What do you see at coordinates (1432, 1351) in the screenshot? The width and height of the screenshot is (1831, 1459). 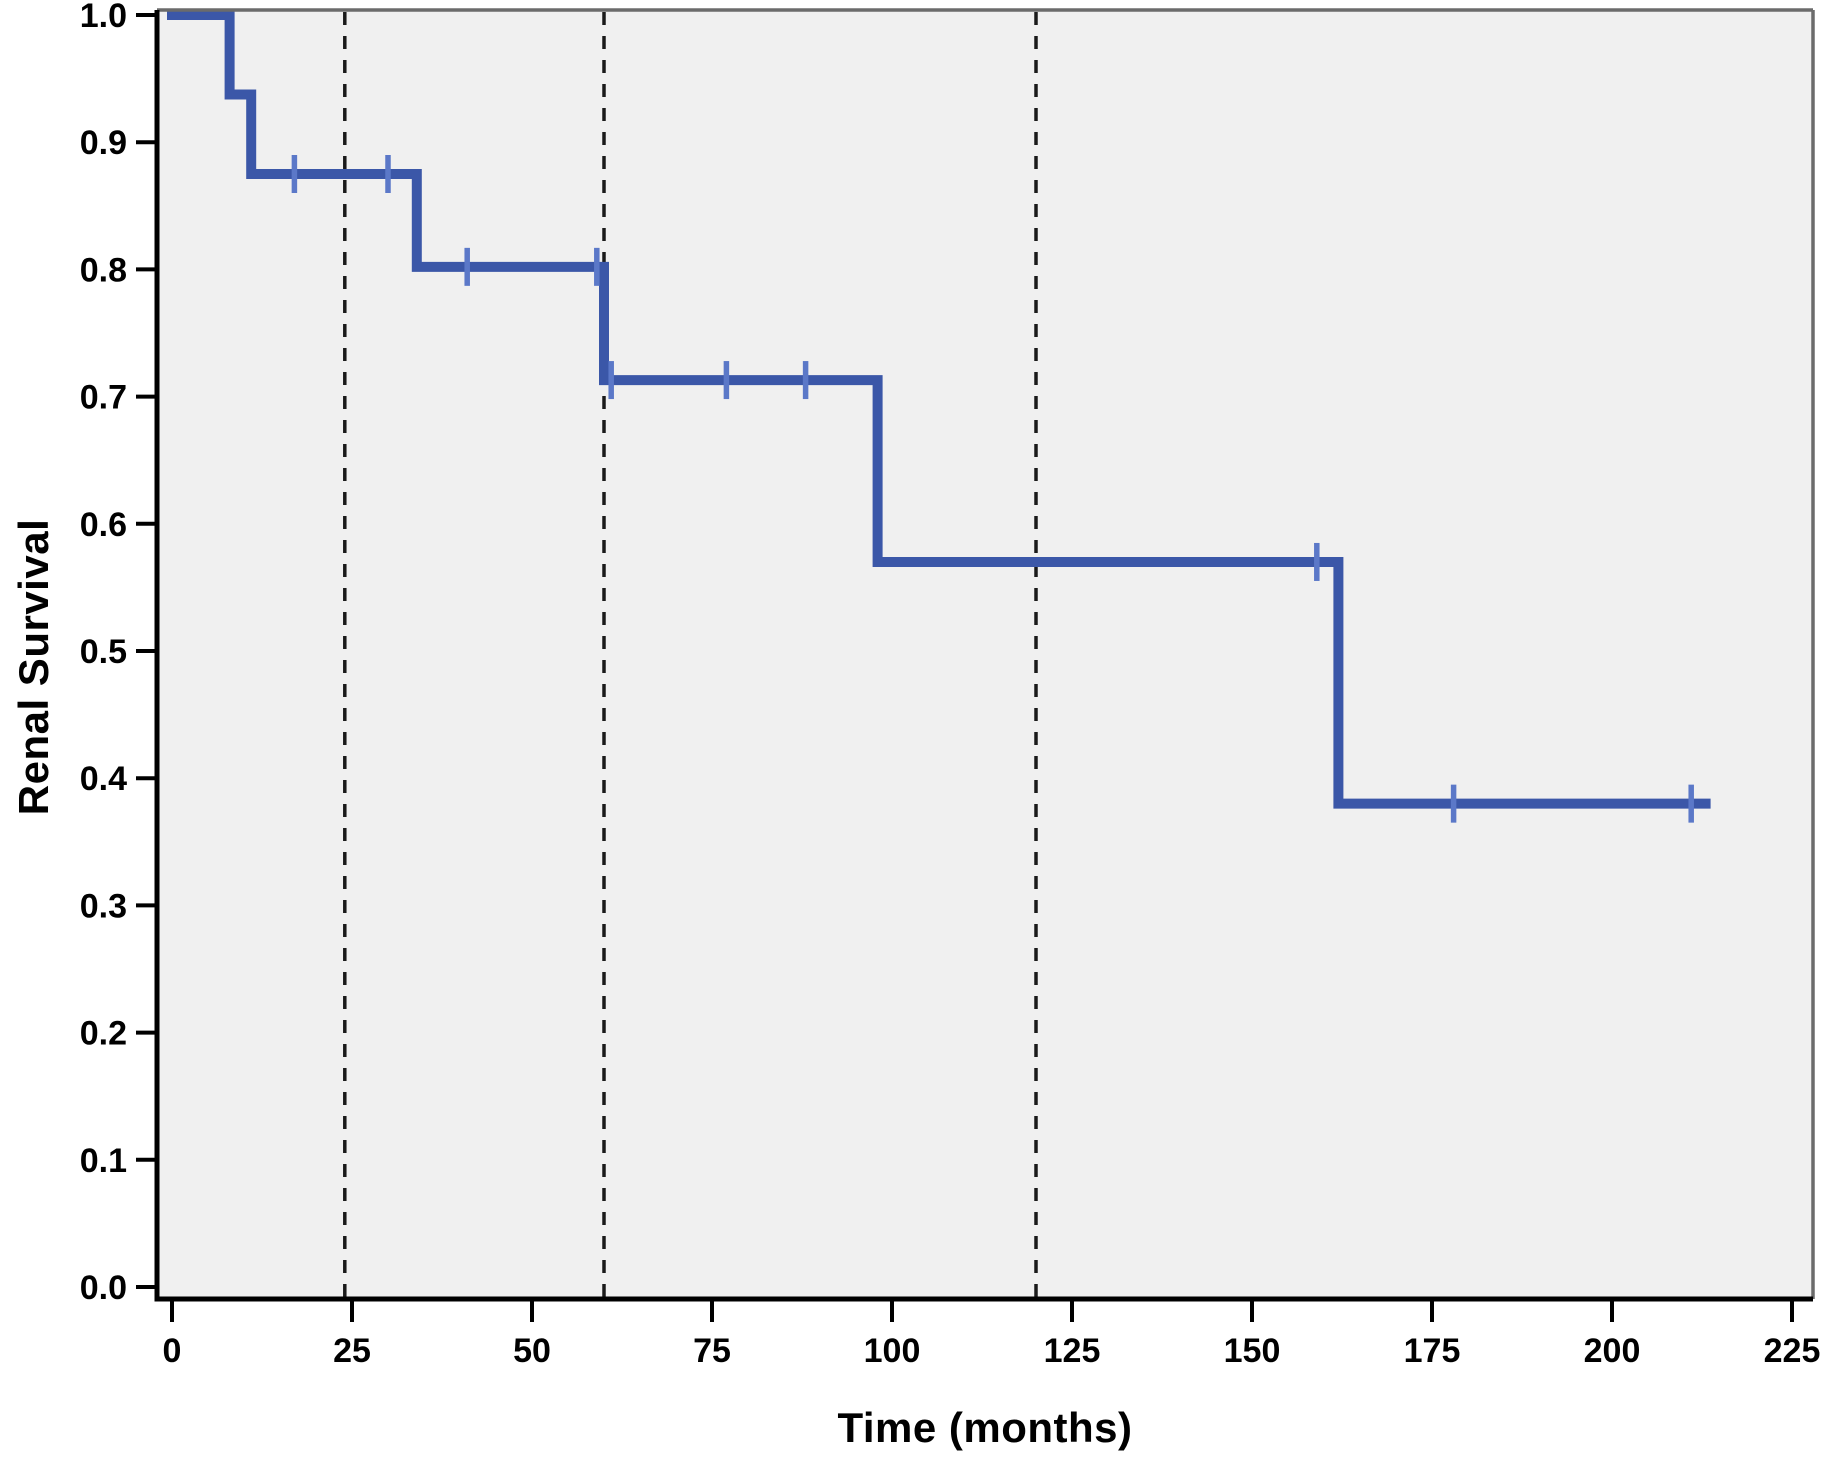 I see `x-tick-label-175: 175` at bounding box center [1432, 1351].